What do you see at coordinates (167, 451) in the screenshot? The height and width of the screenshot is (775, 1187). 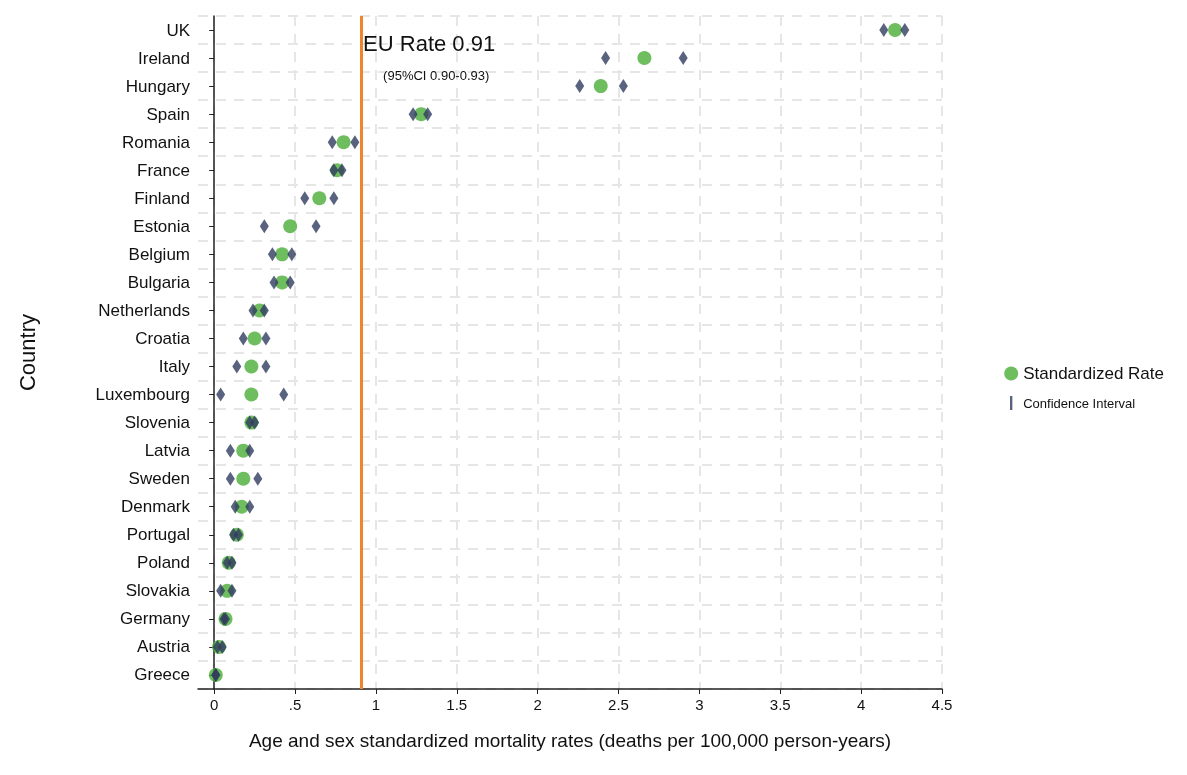 I see `y-tick-label: Latvia` at bounding box center [167, 451].